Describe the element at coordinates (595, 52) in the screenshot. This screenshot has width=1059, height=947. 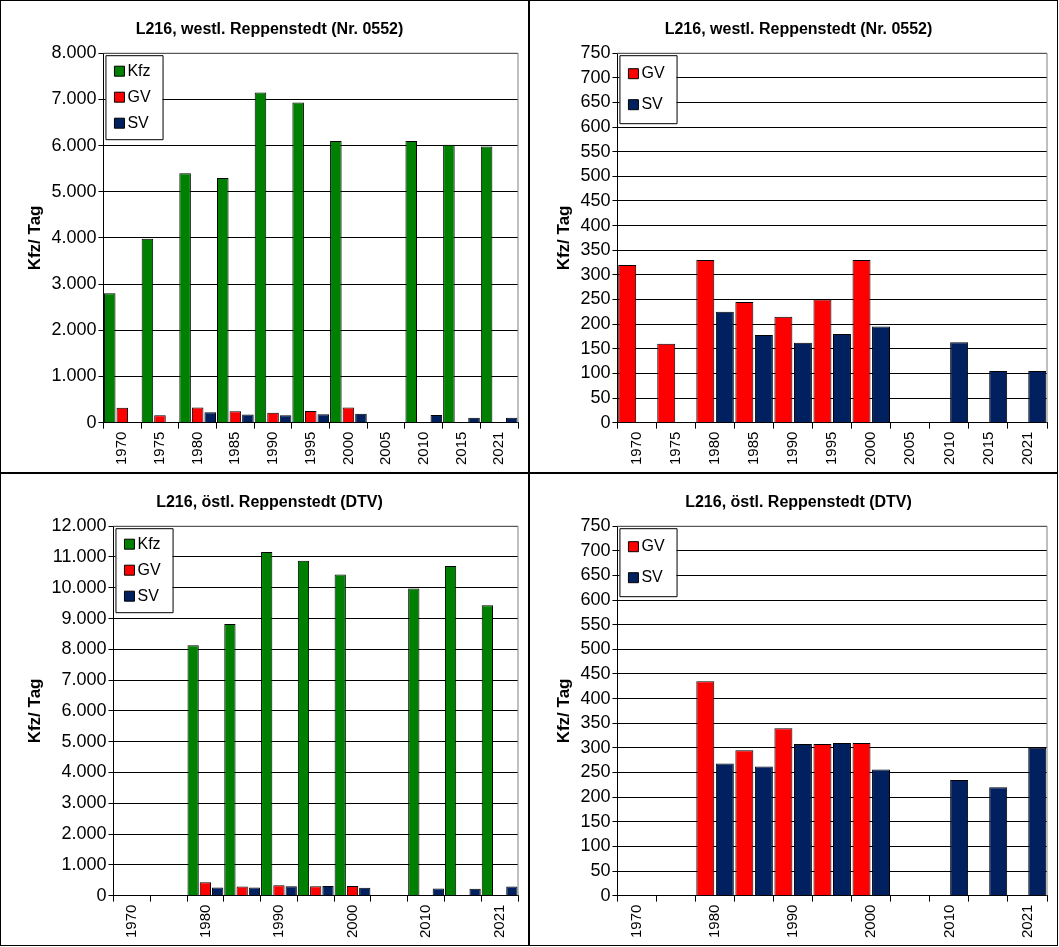
I see `y-tick-label: 750` at that location.